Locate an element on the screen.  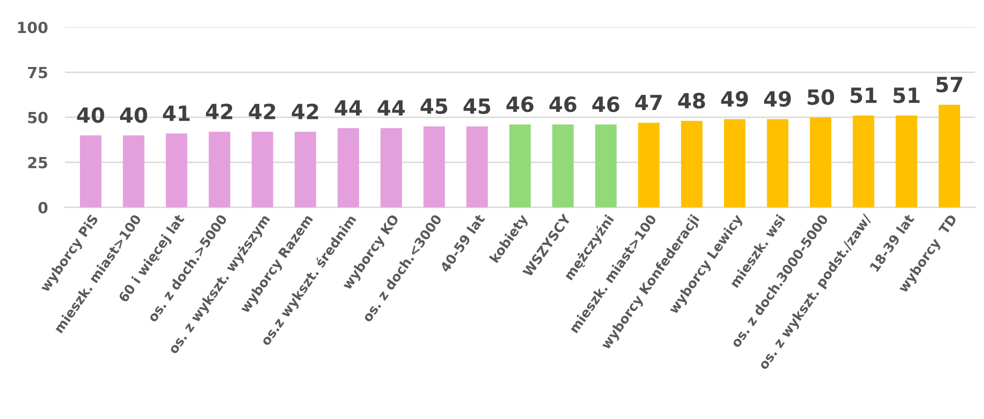
data-label: 41 is located at coordinates (176, 113).